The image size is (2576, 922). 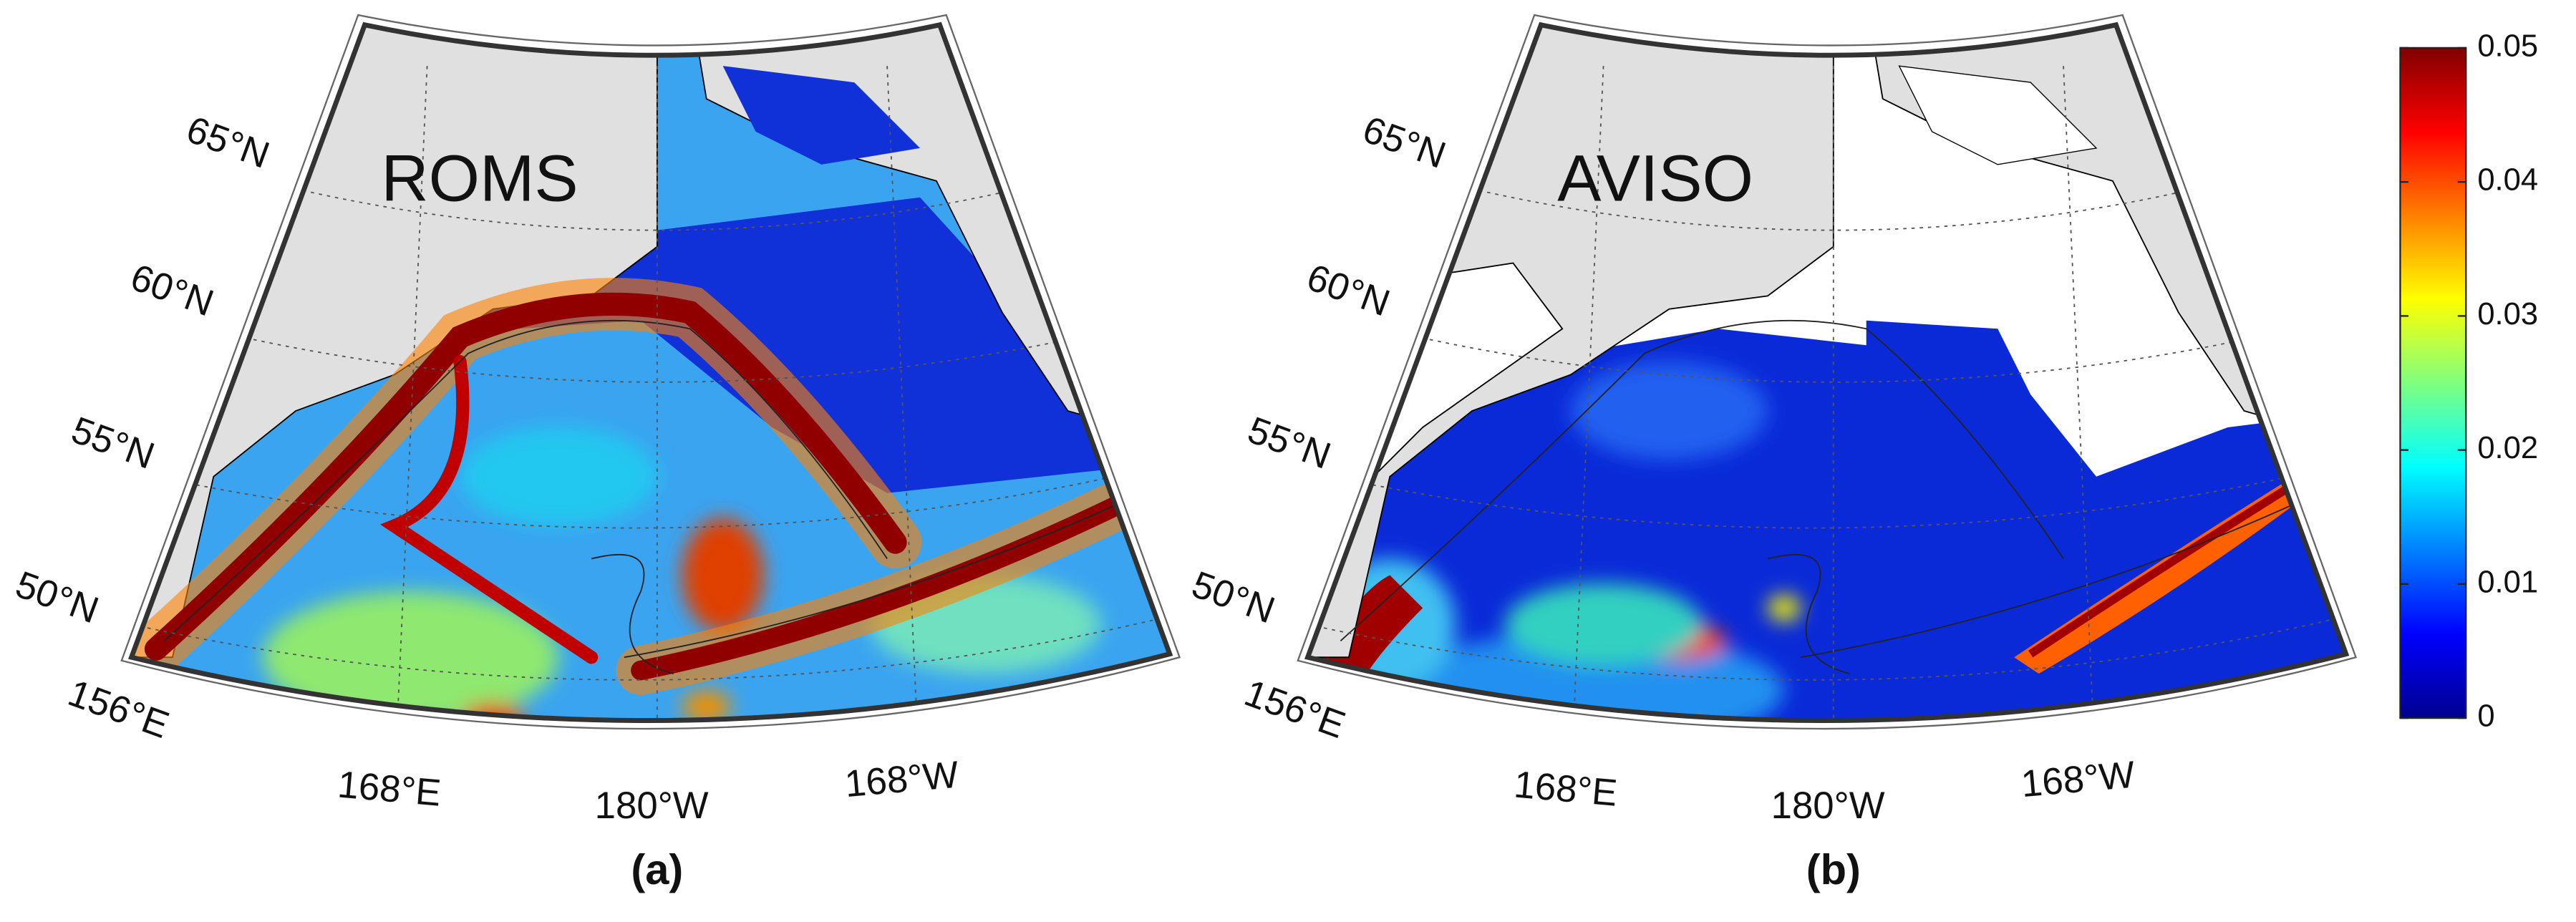 I want to click on colorbar-tick-label: 0.04, so click(x=2507, y=180).